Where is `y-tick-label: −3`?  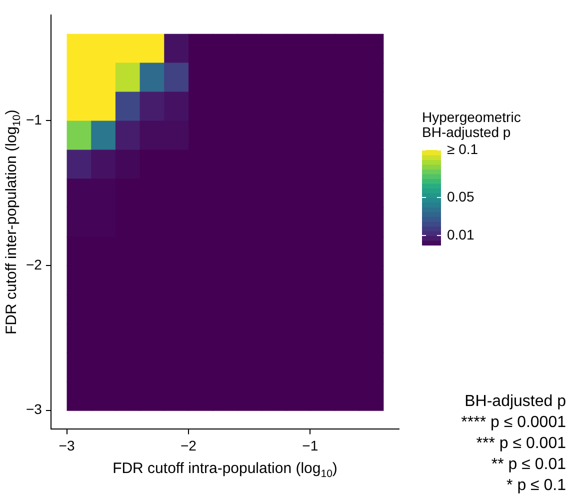
y-tick-label: −3 is located at coordinates (34, 409).